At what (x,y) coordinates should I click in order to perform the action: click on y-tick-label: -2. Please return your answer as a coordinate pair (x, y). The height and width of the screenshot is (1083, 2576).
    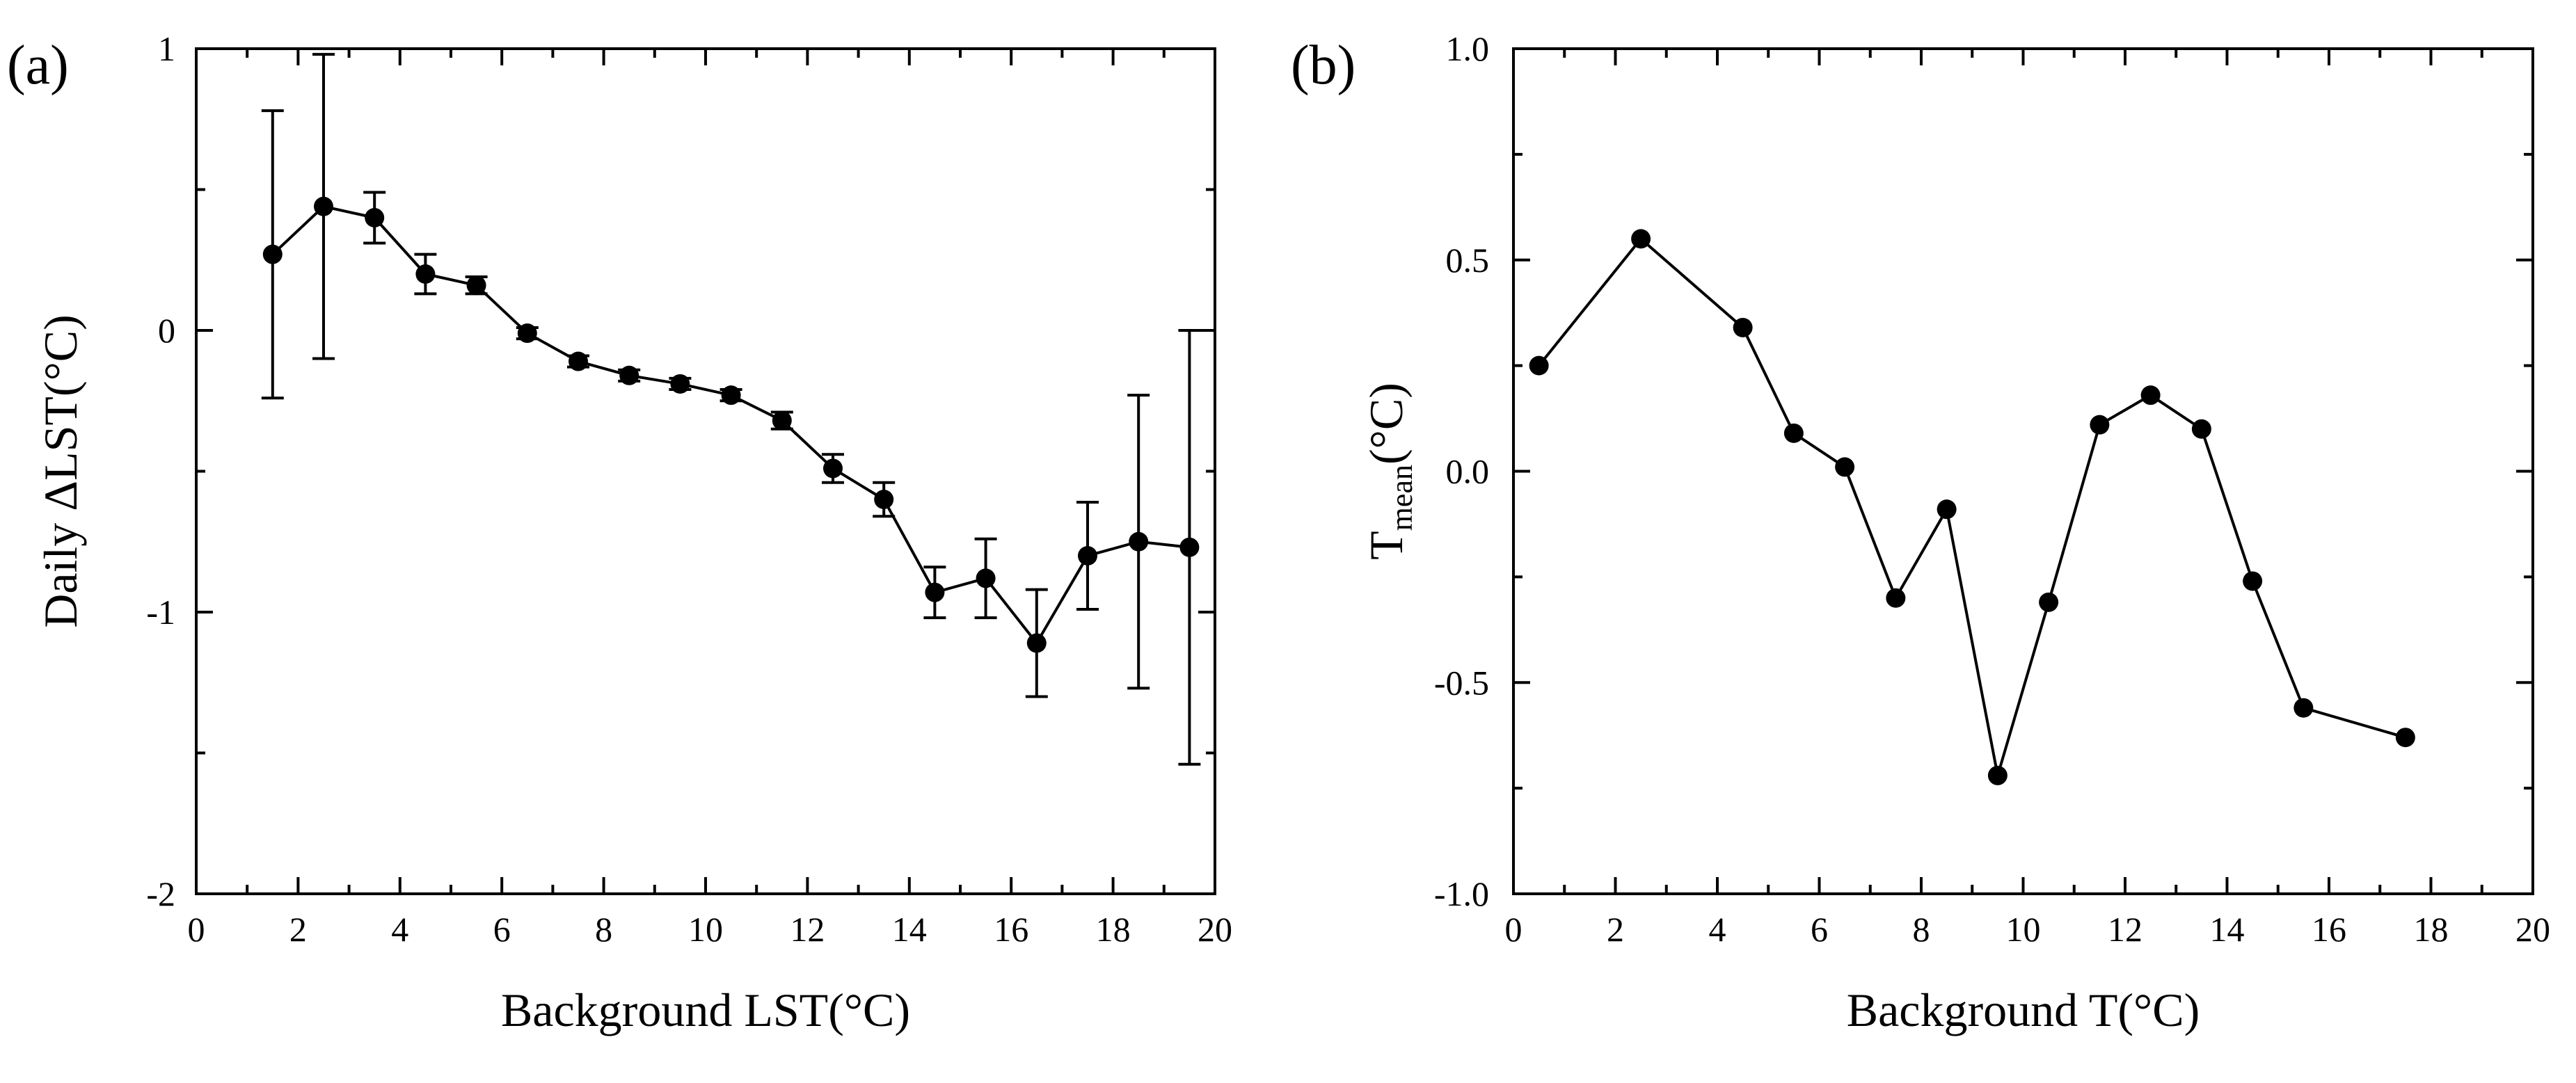
    Looking at the image, I should click on (160, 894).